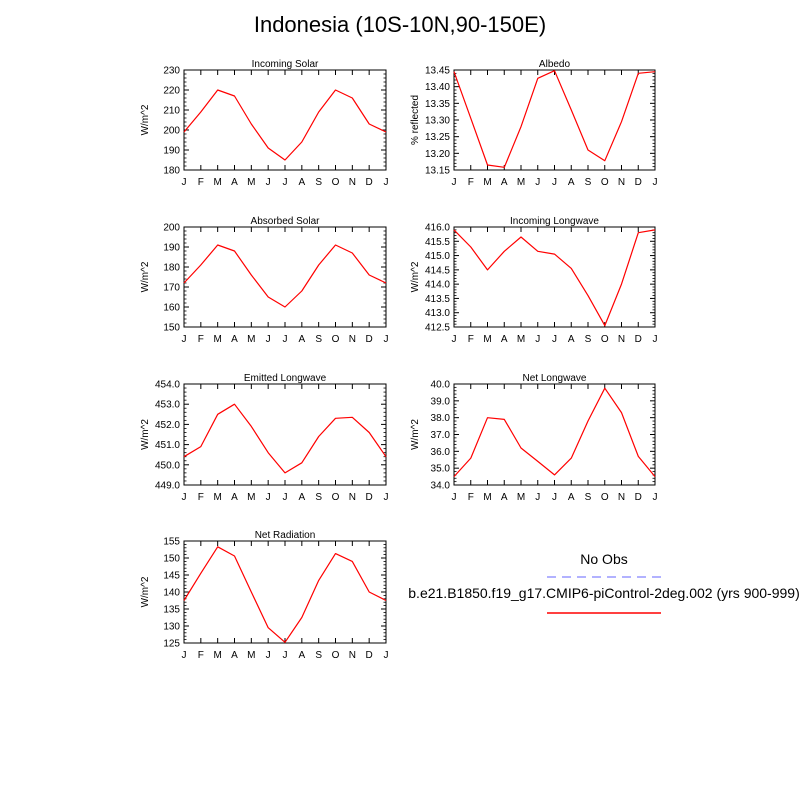 The image size is (800, 800). I want to click on y-tick-label: 13.45, so click(437, 71).